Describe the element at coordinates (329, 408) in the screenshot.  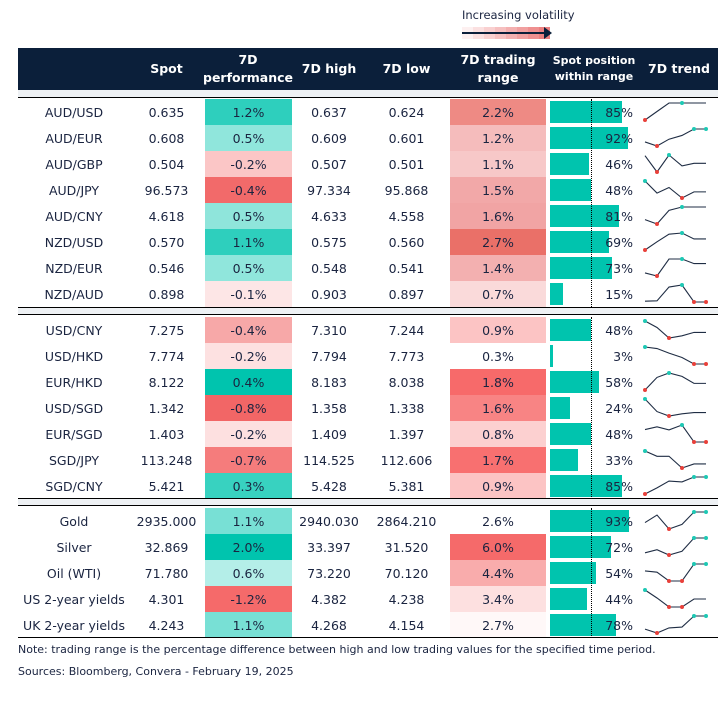
I see `high-value: 1.358` at that location.